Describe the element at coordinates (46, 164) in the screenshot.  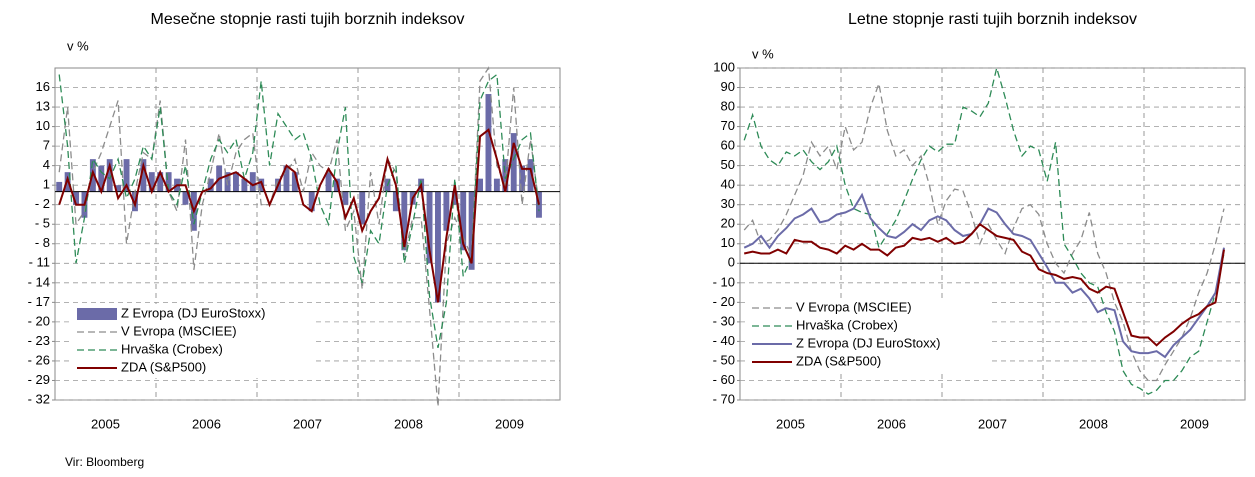
I see `y-tick-label: 4` at that location.